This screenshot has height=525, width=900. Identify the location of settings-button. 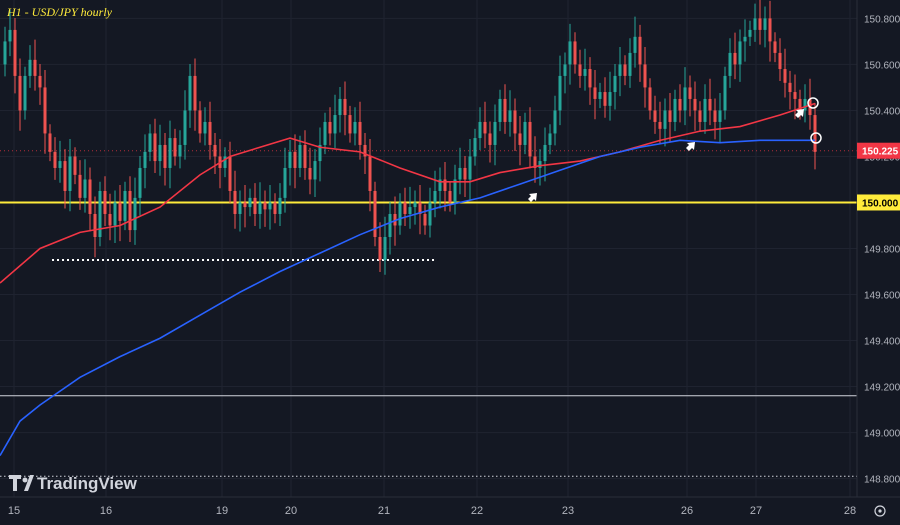
(880, 511).